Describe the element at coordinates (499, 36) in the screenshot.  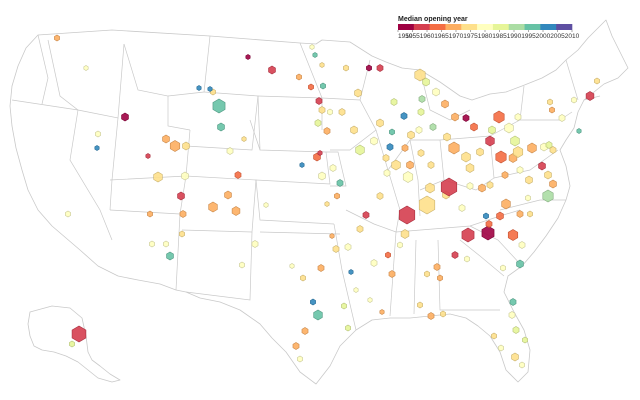
I see `legend-tick-label: 1985` at that location.